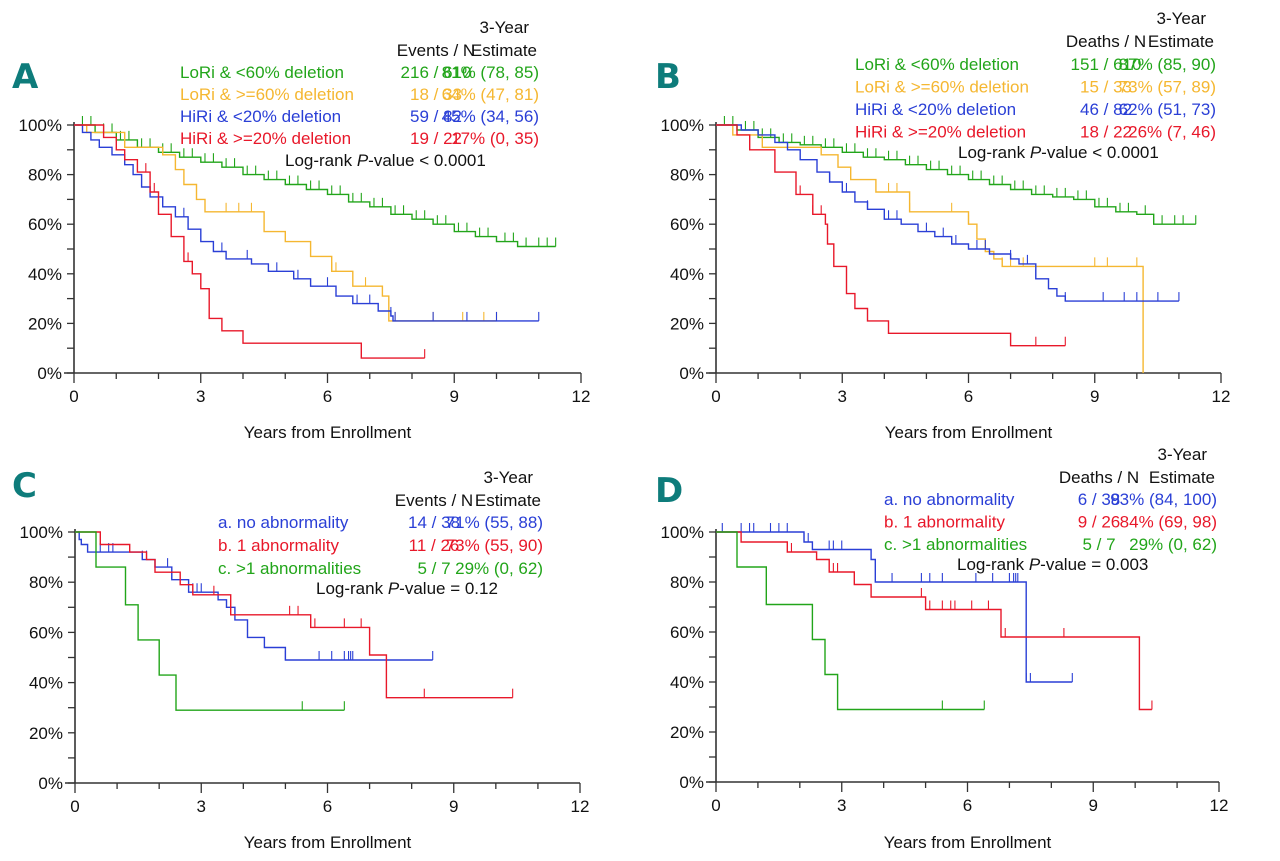  Describe the element at coordinates (434, 545) in the screenshot. I see `legend-count: 11 / 26` at that location.